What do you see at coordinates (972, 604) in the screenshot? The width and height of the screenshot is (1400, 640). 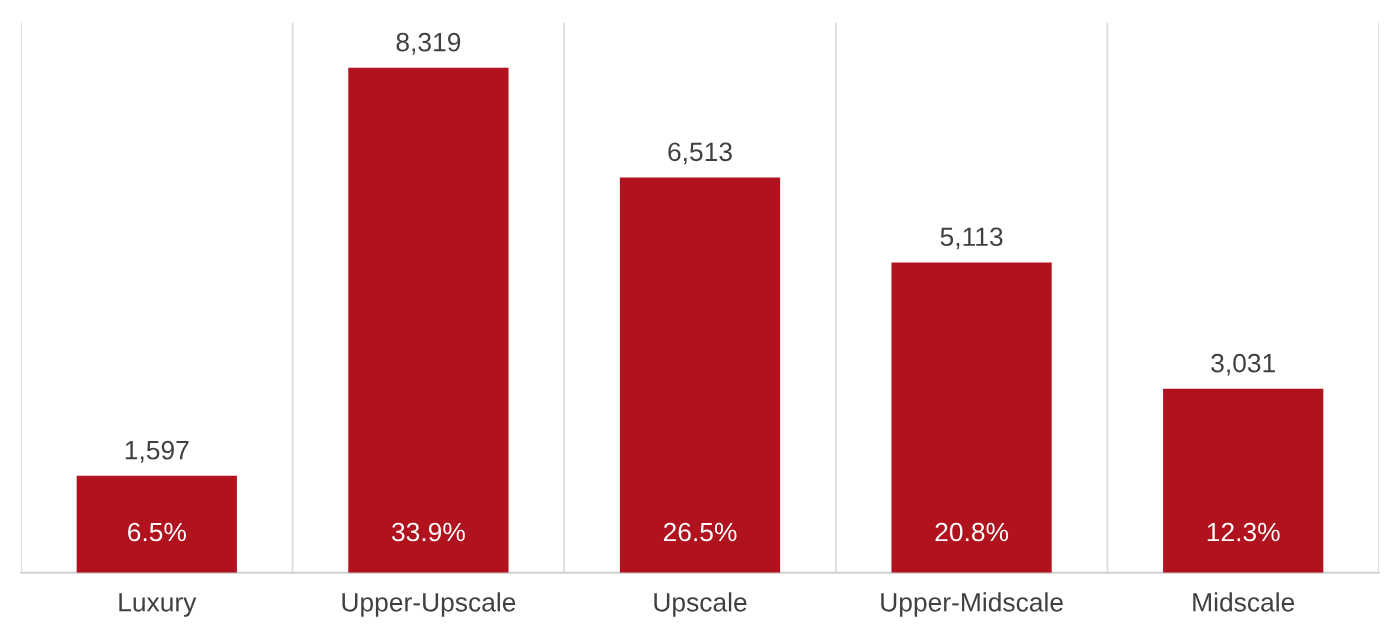 I see `x-tick-label: Upper-Midscale` at bounding box center [972, 604].